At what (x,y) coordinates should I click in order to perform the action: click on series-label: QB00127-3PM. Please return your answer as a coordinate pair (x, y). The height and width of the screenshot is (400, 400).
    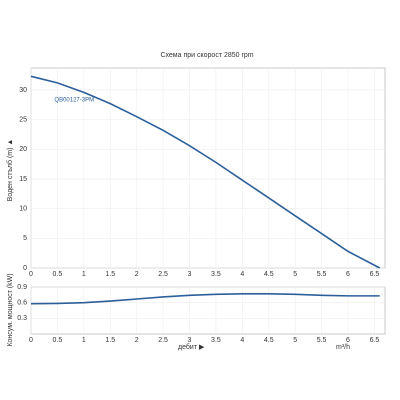
    Looking at the image, I should click on (74, 101).